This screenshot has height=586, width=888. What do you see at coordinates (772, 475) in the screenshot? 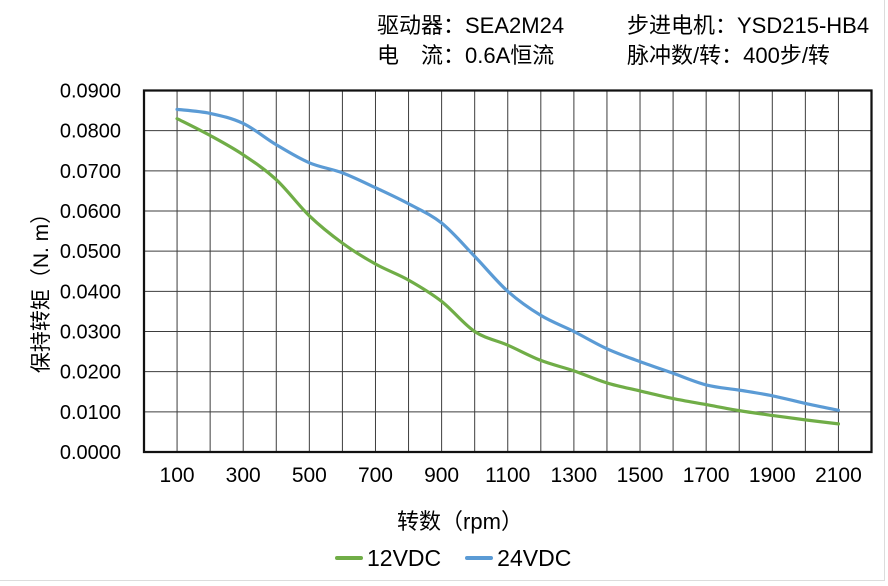
I see `x-tick-label: 1900` at bounding box center [772, 475].